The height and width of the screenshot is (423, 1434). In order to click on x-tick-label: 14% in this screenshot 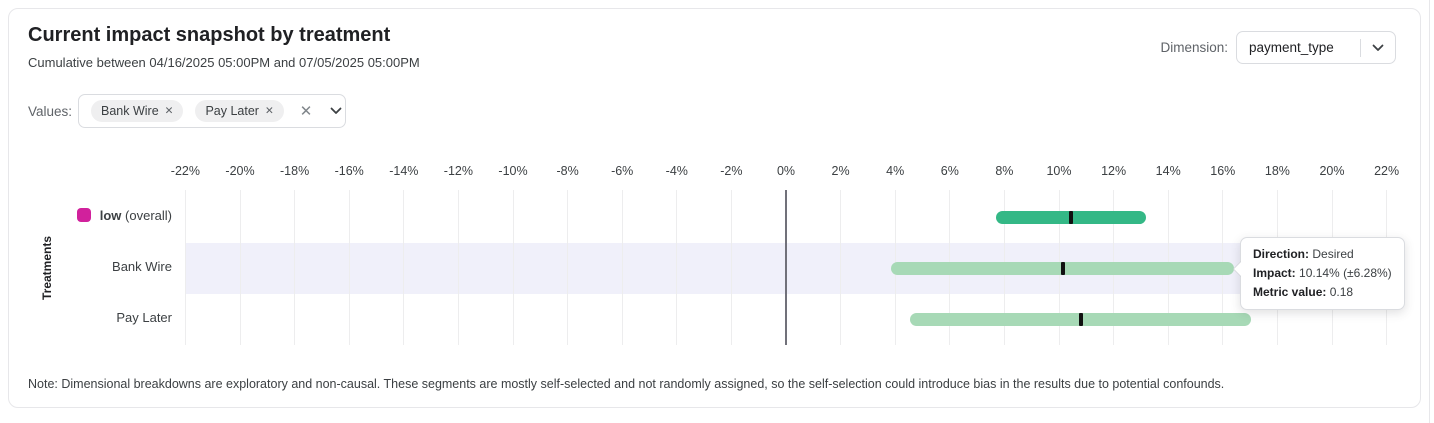, I will do `click(1168, 171)`.